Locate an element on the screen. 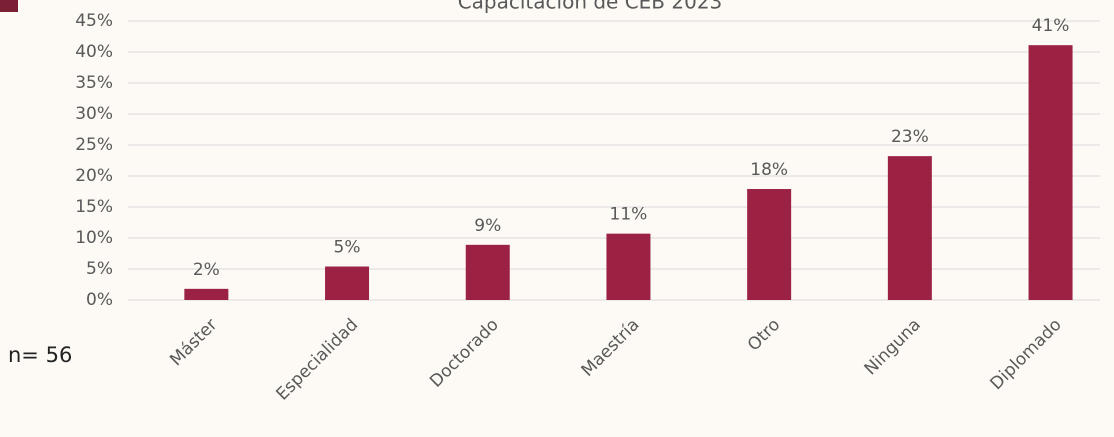  data-label: 18% is located at coordinates (769, 170).